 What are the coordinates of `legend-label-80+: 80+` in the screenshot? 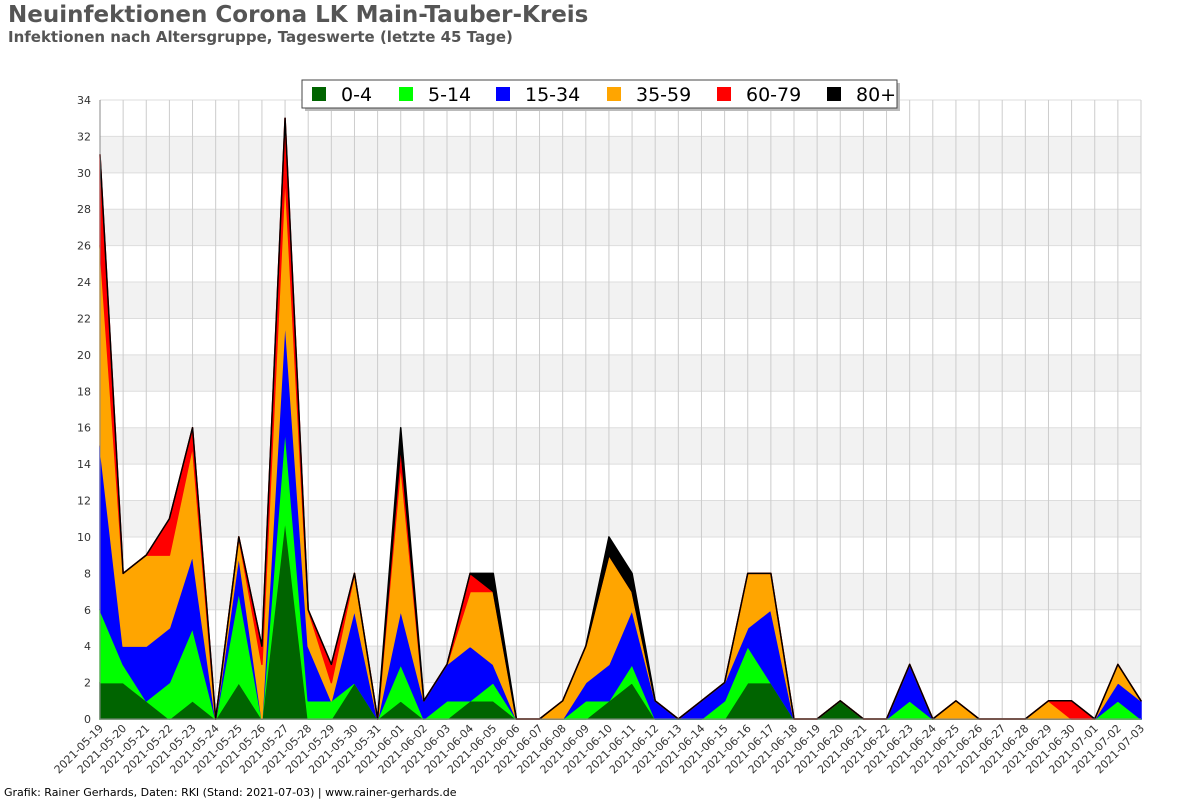 It's located at (876, 95).